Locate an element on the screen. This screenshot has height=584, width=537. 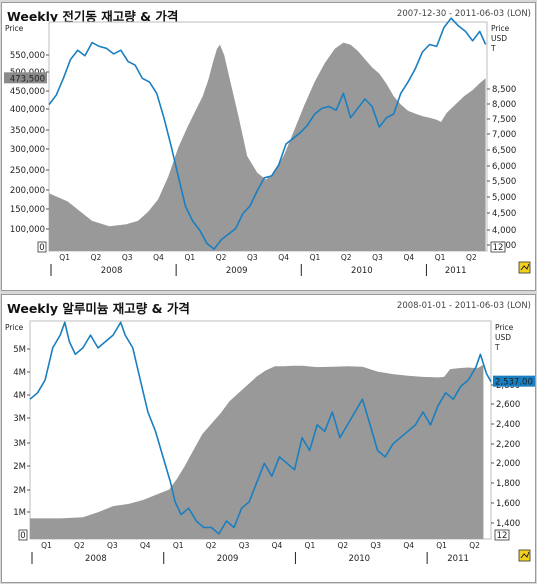
right-tick-label: 1,400 is located at coordinates (508, 524).